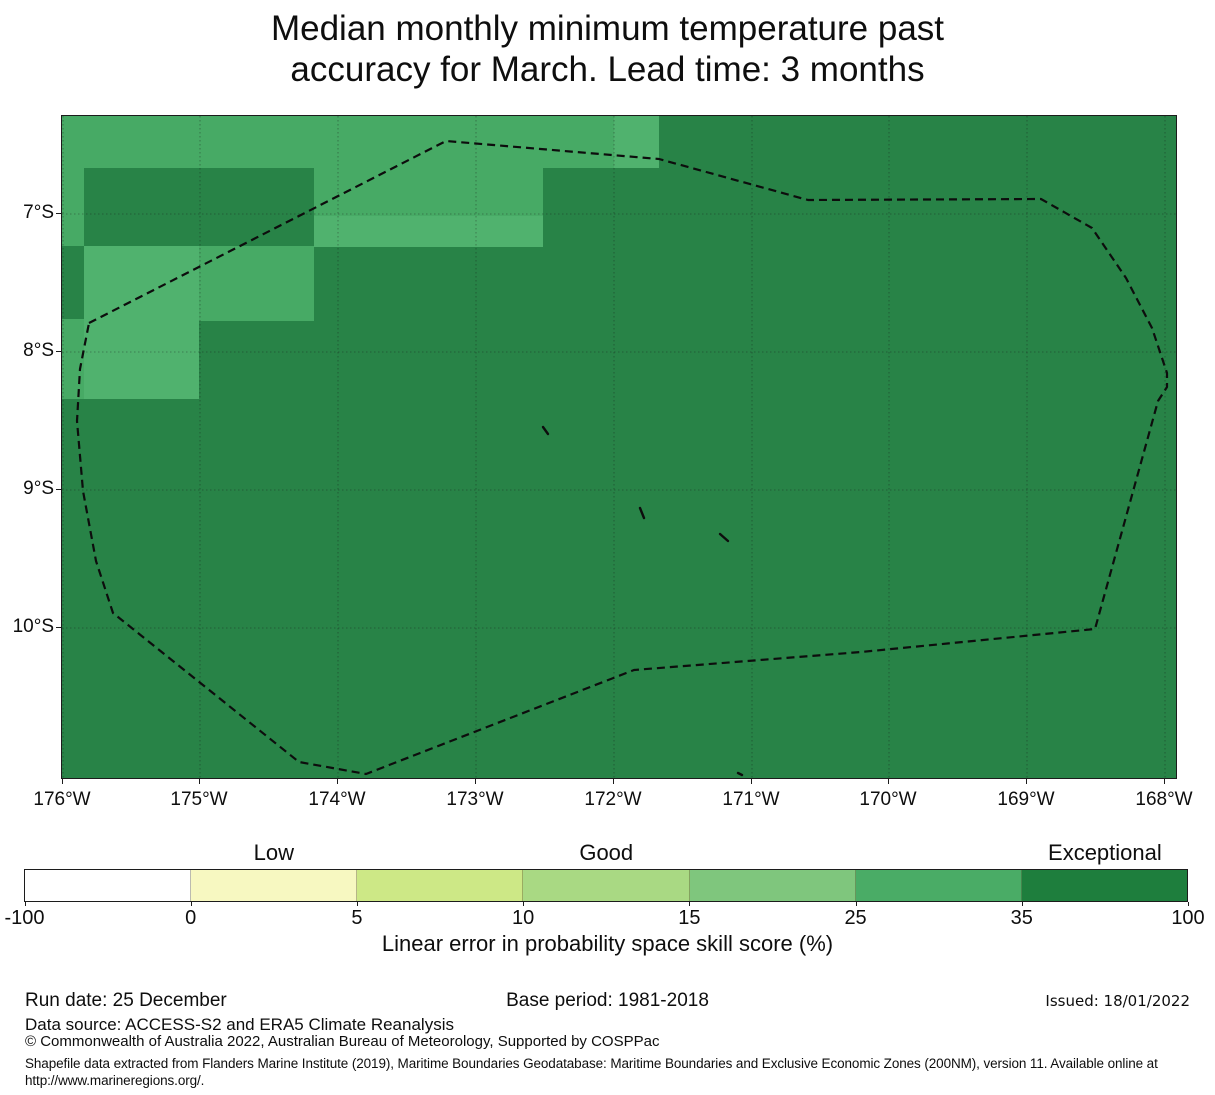 The height and width of the screenshot is (1095, 1215). I want to click on colorbar, so click(606, 885).